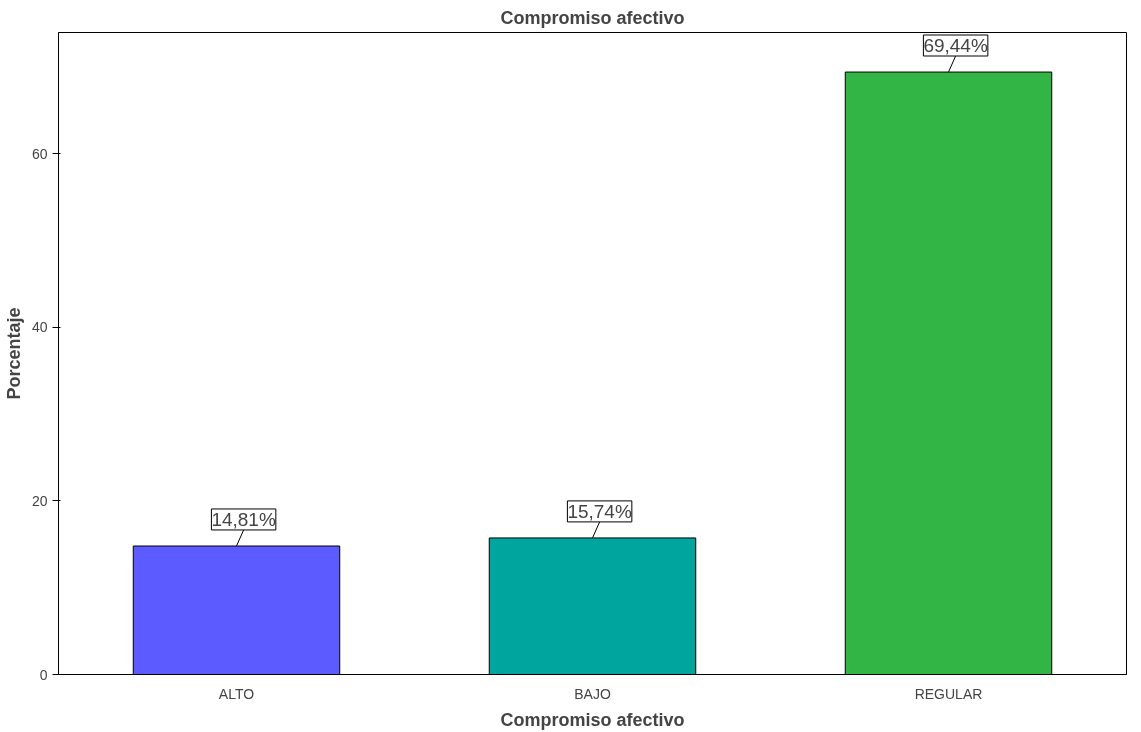 The height and width of the screenshot is (732, 1141). Describe the element at coordinates (592, 719) in the screenshot. I see `x-axis-title: Compromiso afectivo` at that location.